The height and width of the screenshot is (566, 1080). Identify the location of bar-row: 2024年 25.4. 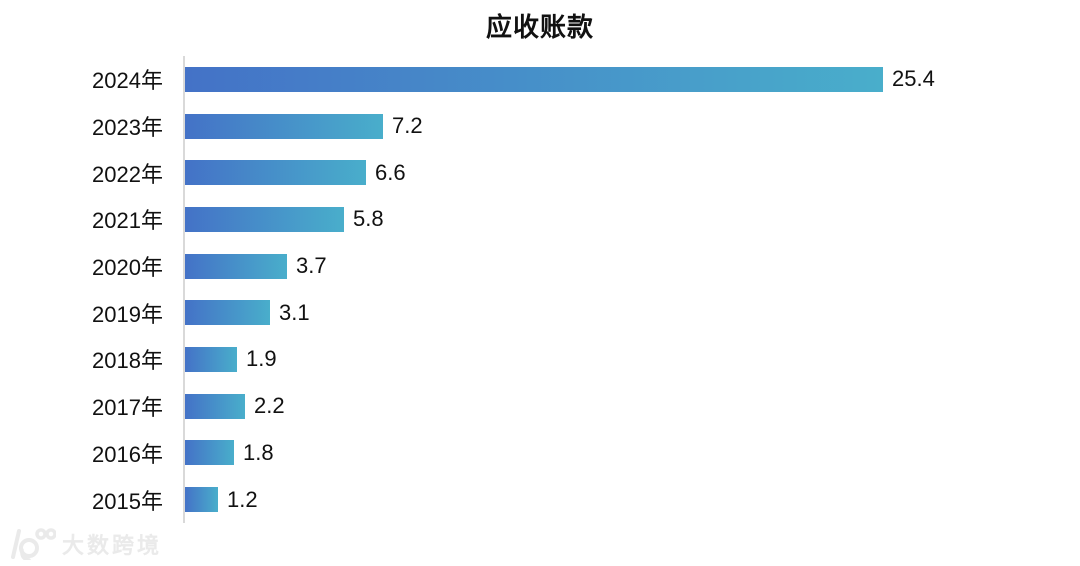
(540, 79).